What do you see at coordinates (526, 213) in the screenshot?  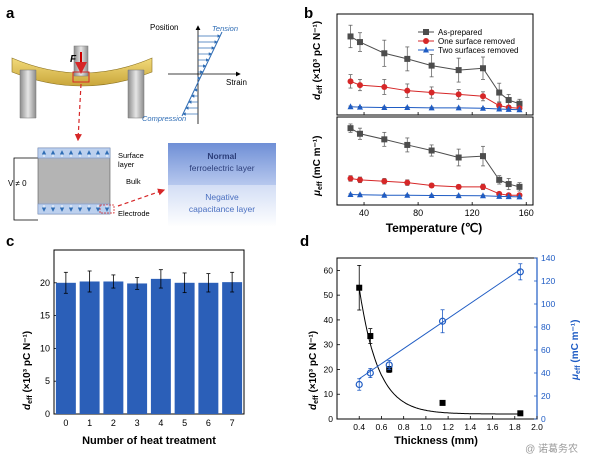 I see `x-tick-label: 160` at bounding box center [526, 213].